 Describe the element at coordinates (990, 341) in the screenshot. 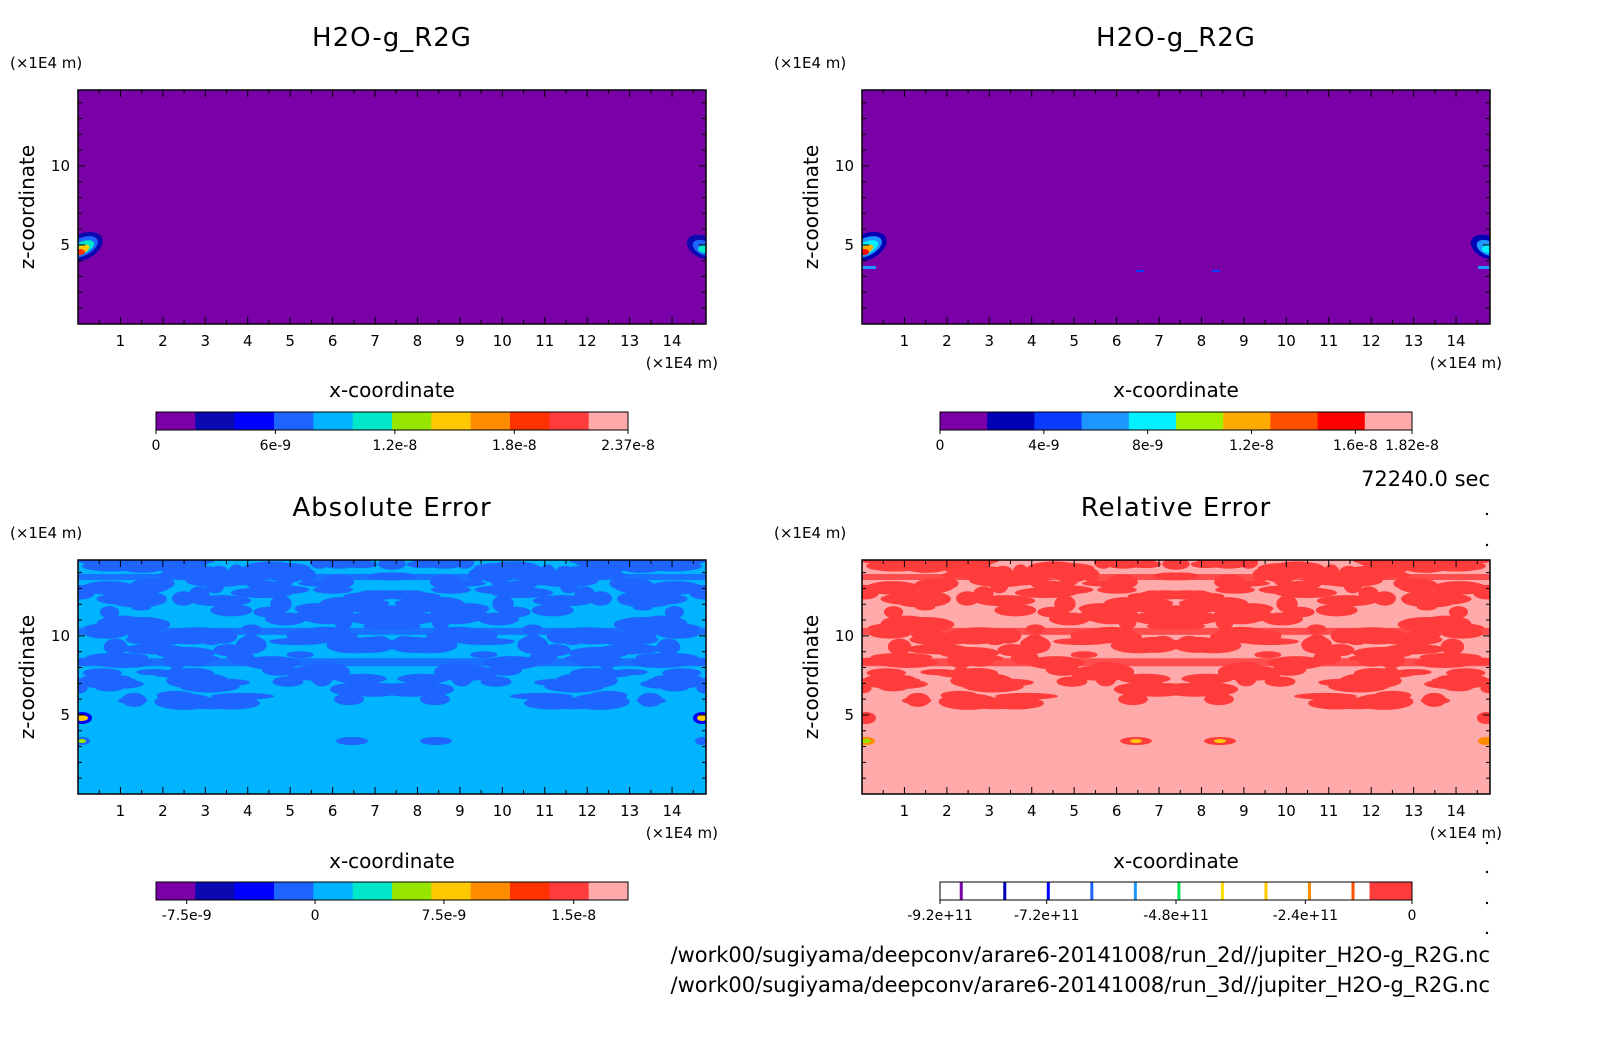

I see `x-tick-label: 3` at that location.